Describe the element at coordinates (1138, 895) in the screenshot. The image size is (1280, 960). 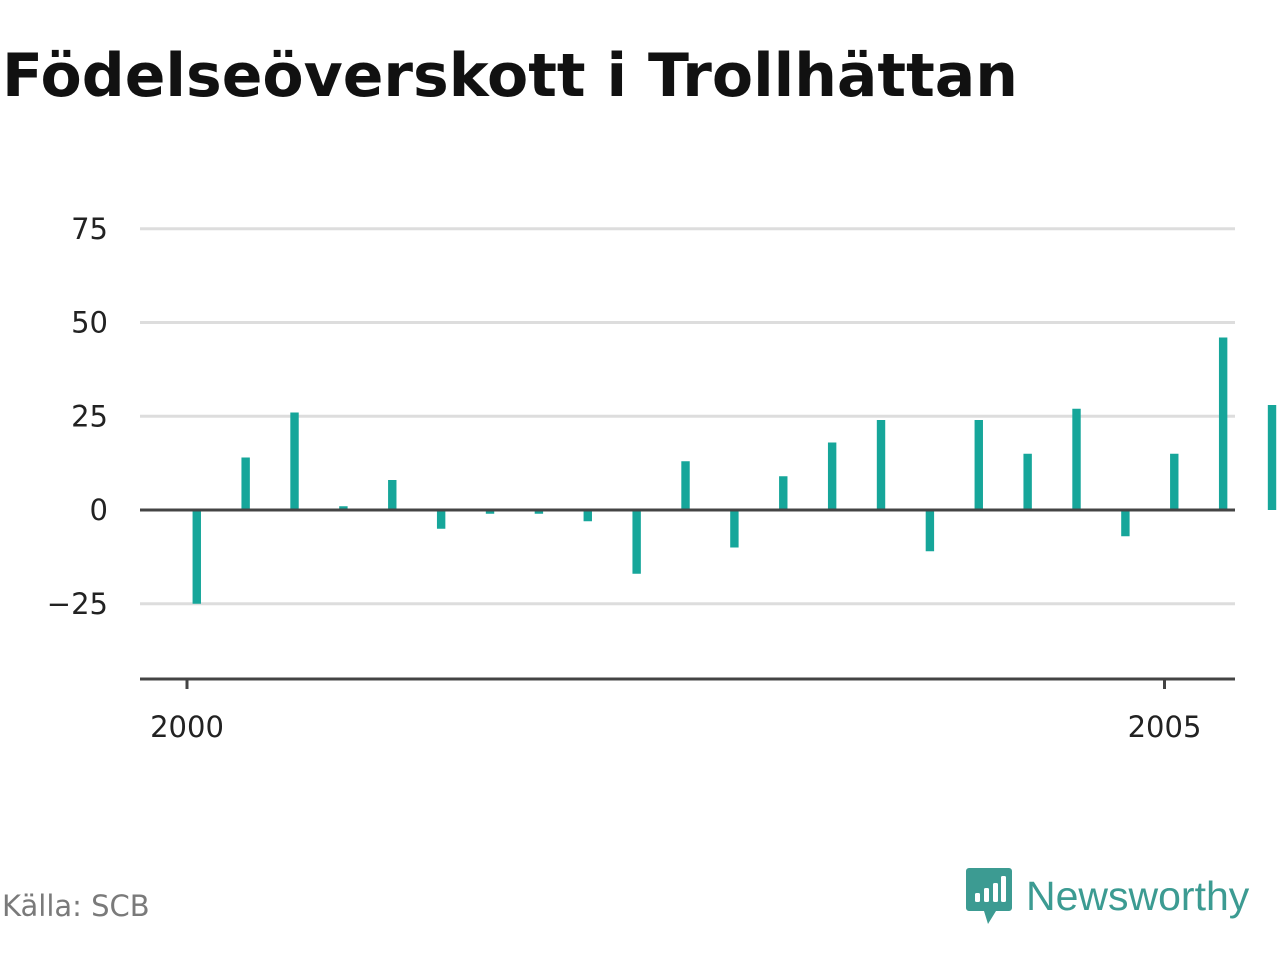
I see `brand-name: Newsworthy` at that location.